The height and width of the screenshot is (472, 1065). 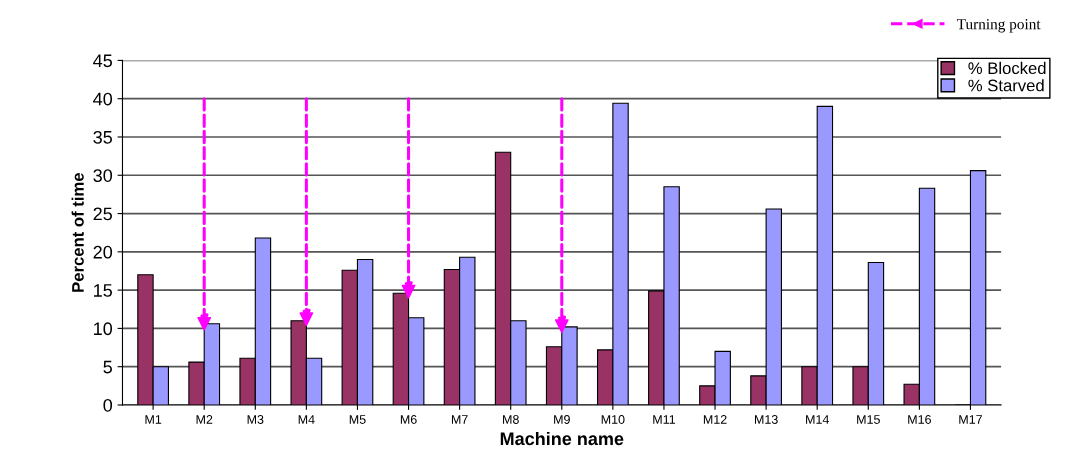 I want to click on y-tick-label: 0, so click(x=108, y=405).